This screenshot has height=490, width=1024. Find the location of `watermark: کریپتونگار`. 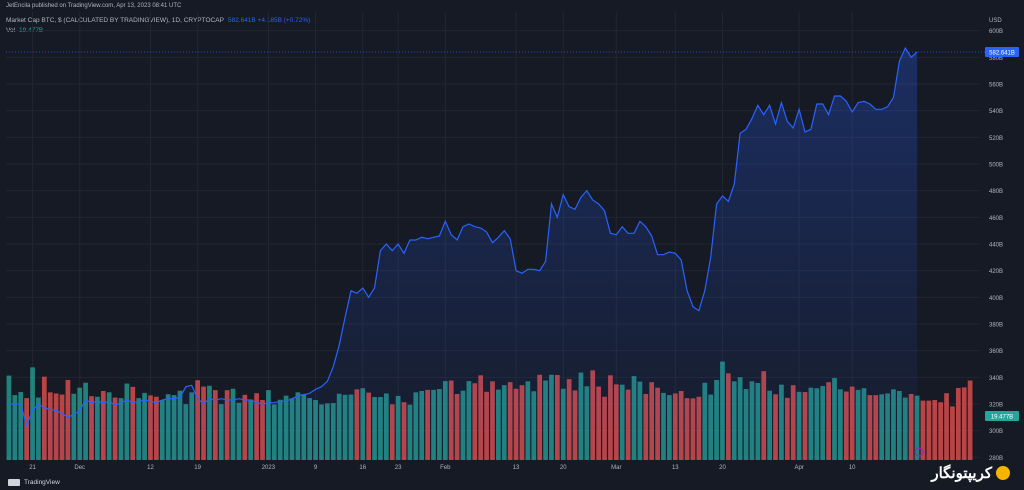

watermark: کریپتونگار is located at coordinates (970, 473).